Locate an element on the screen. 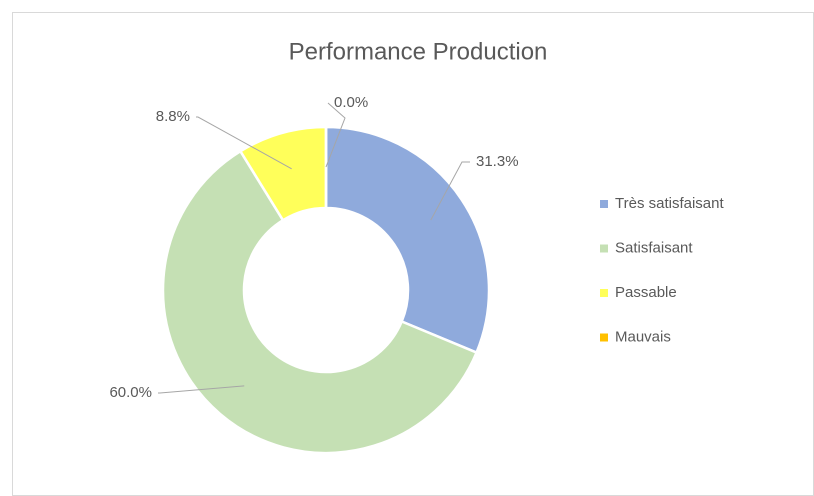 This screenshot has height=496, width=814. data-label: 60.0% is located at coordinates (130, 392).